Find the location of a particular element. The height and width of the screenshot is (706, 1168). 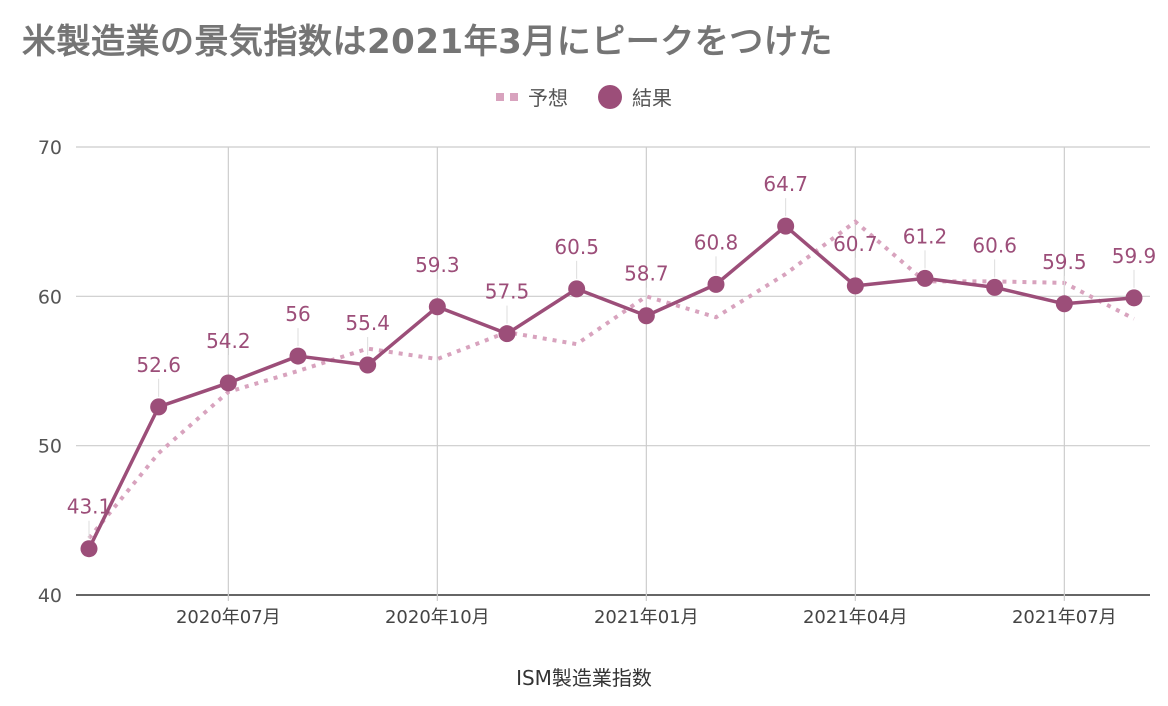

x-tick-label: 2021年07月 is located at coordinates (1064, 617).